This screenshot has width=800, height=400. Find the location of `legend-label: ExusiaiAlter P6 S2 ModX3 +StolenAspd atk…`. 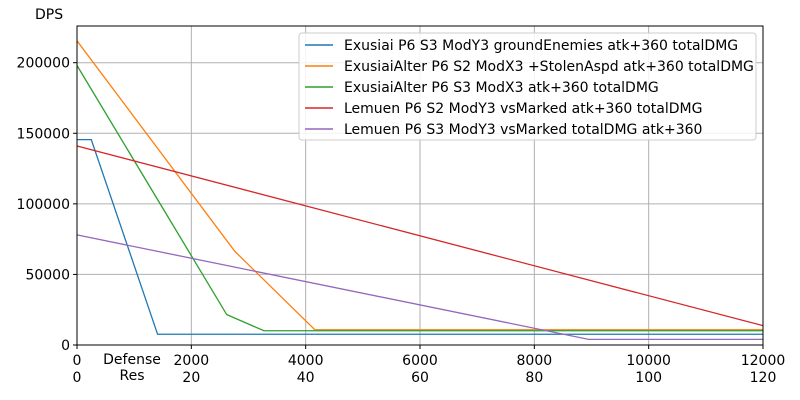

legend-label: ExusiaiAlter P6 S2 ModX3 +StolenAspd atk… is located at coordinates (549, 67).